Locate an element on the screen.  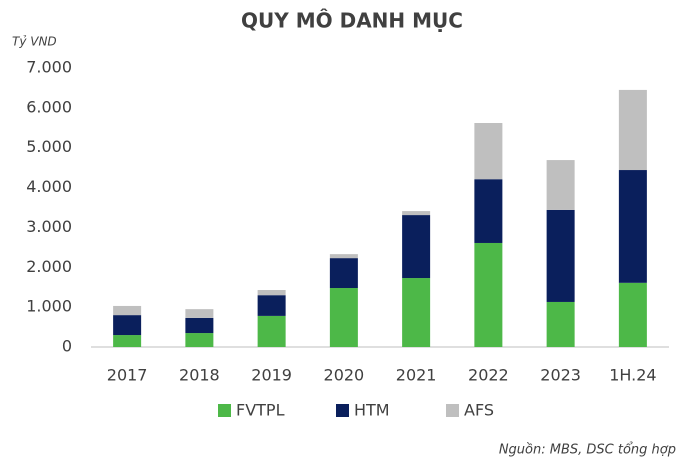
x-tick-label: 2022 is located at coordinates (488, 375).